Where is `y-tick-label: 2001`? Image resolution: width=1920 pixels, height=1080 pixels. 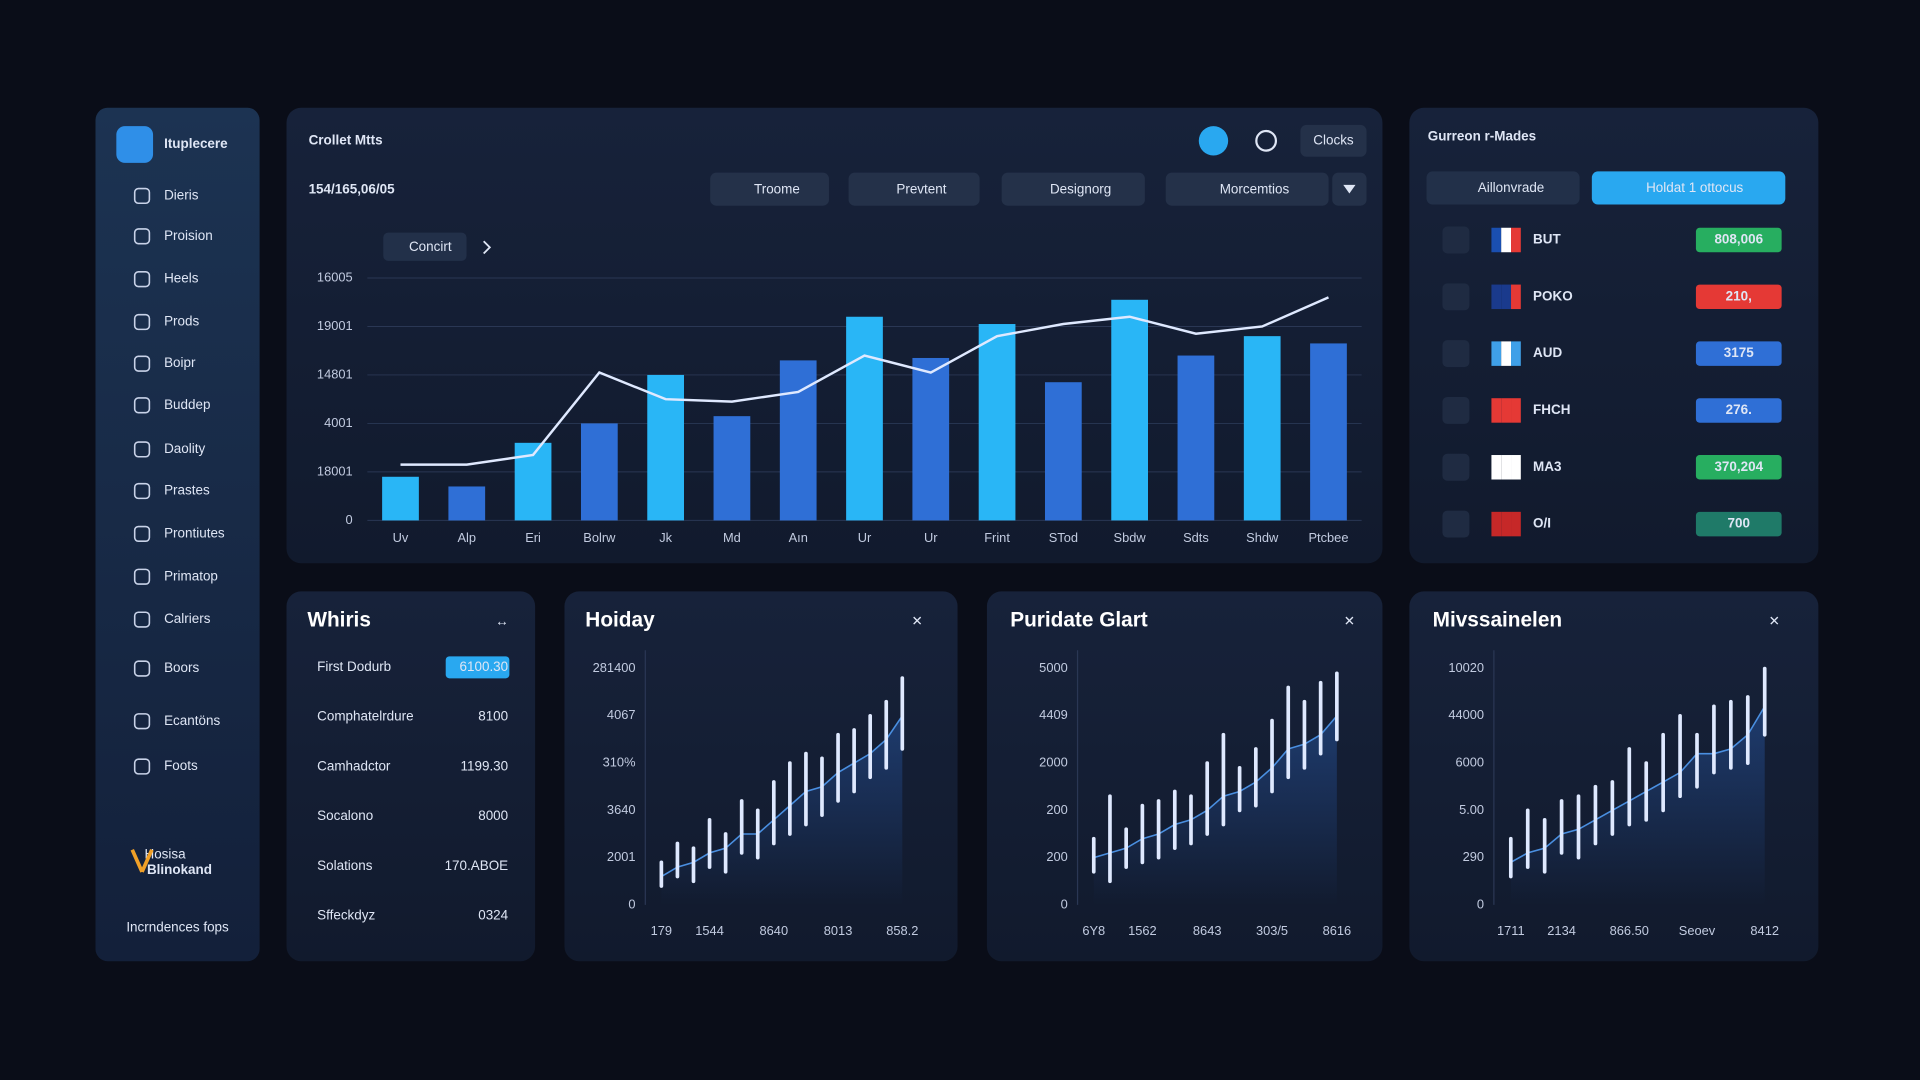
y-tick-label: 2001 is located at coordinates (621, 856).